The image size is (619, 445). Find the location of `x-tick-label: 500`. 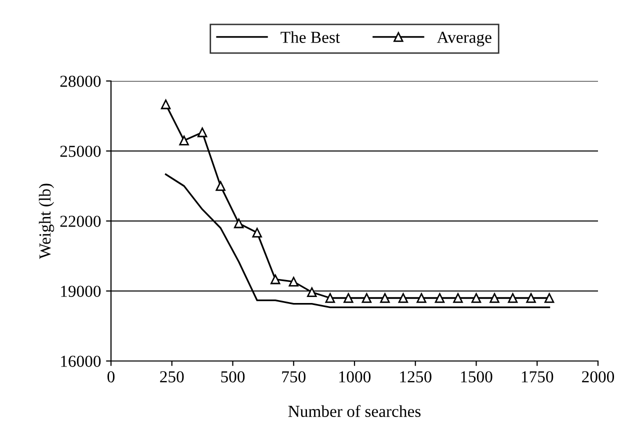

x-tick-label: 500 is located at coordinates (233, 376).